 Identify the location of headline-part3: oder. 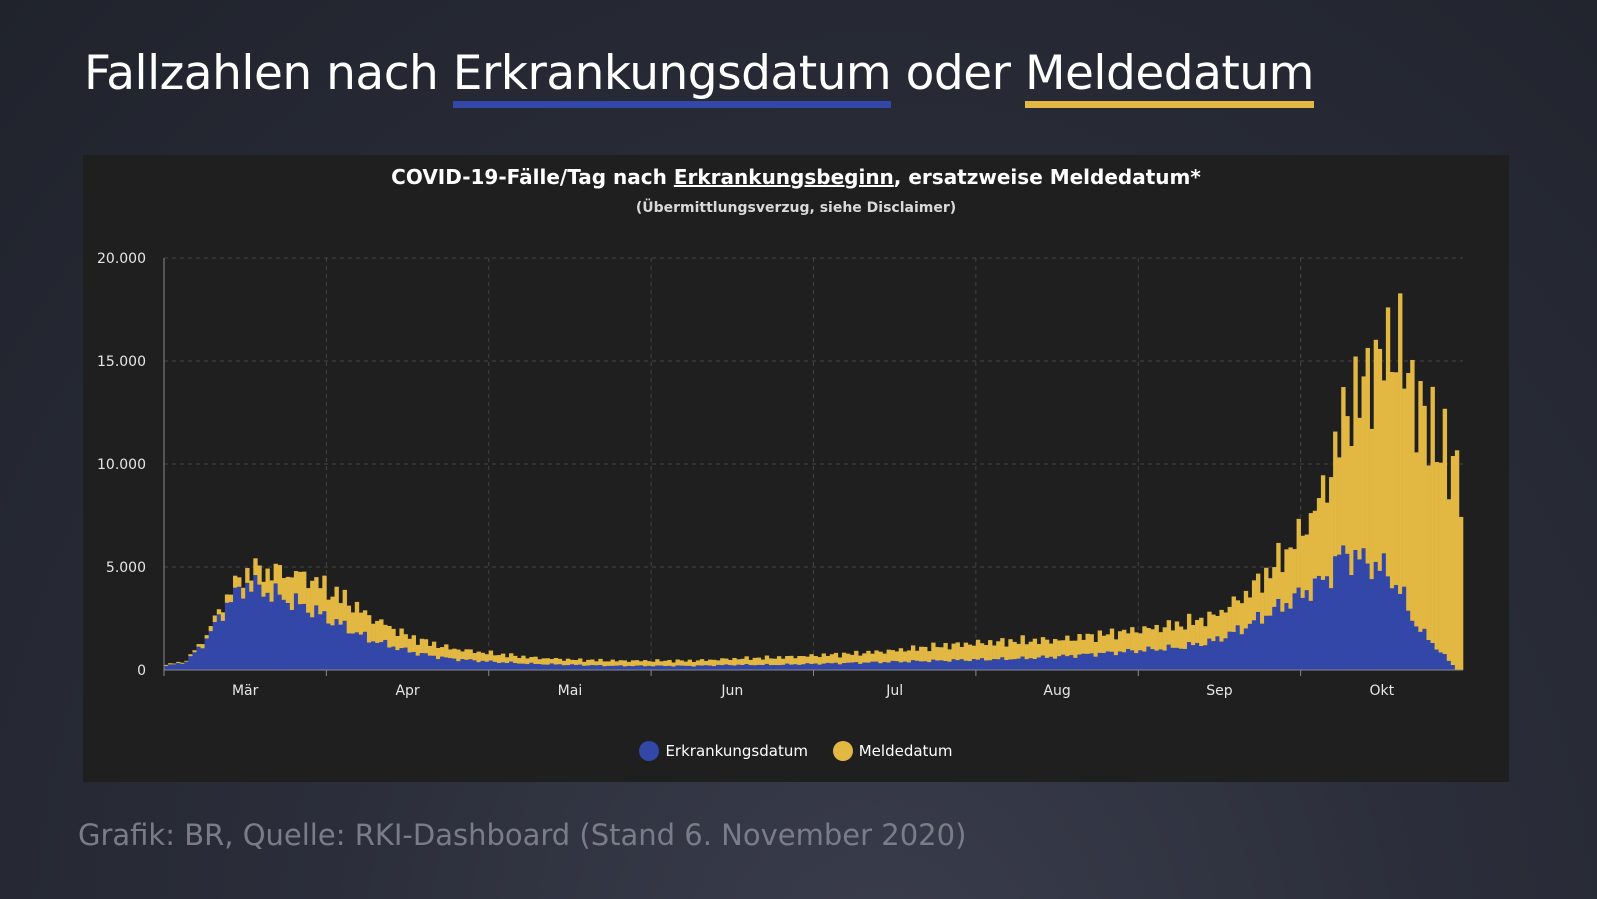
(958, 73).